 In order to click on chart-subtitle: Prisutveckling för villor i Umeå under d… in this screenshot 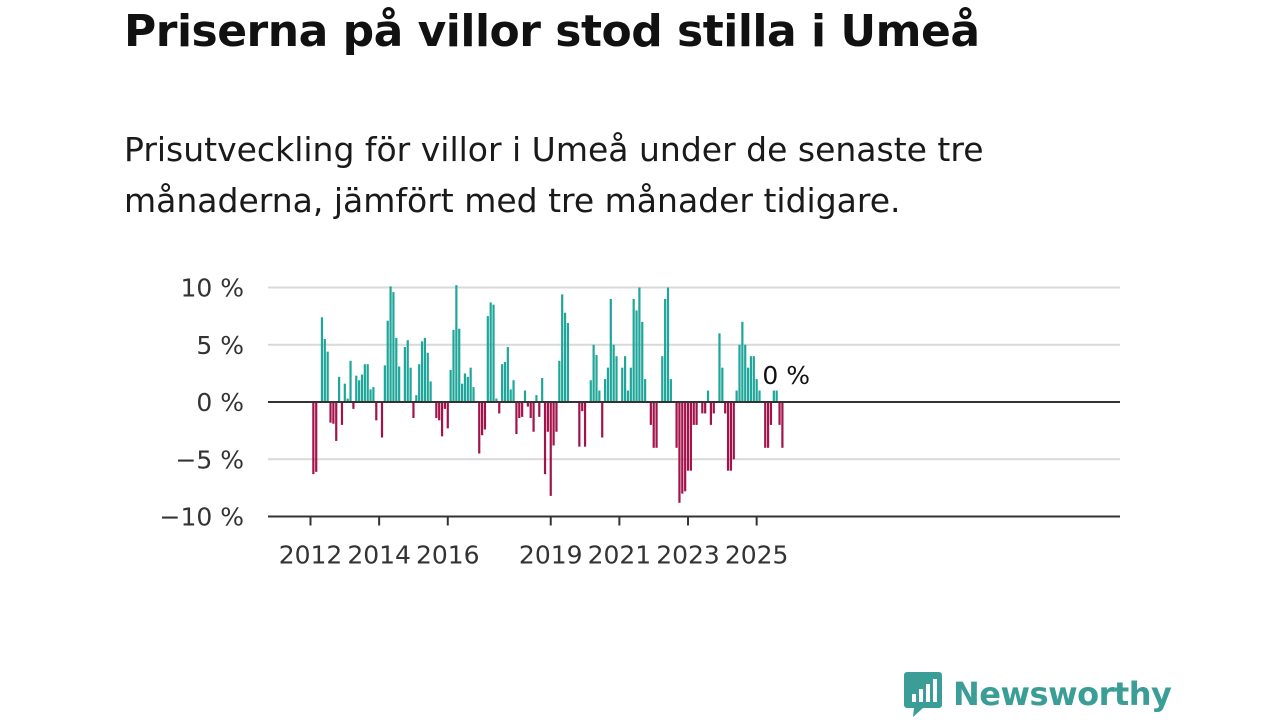, I will do `click(554, 175)`.